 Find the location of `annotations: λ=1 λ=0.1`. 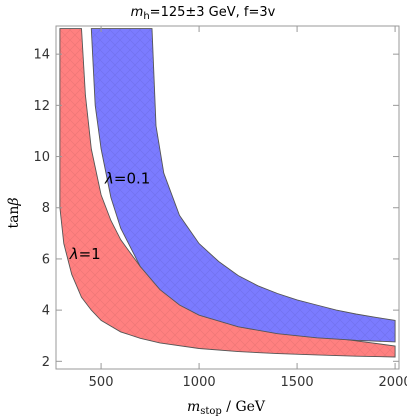

annotations: λ=1 λ=0.1 is located at coordinates (110, 216).